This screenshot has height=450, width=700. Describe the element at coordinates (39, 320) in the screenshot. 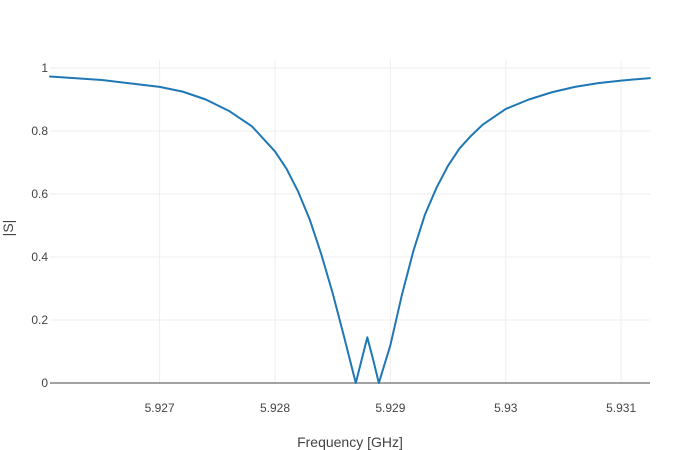

I see `y-tick-label: 0.2` at that location.